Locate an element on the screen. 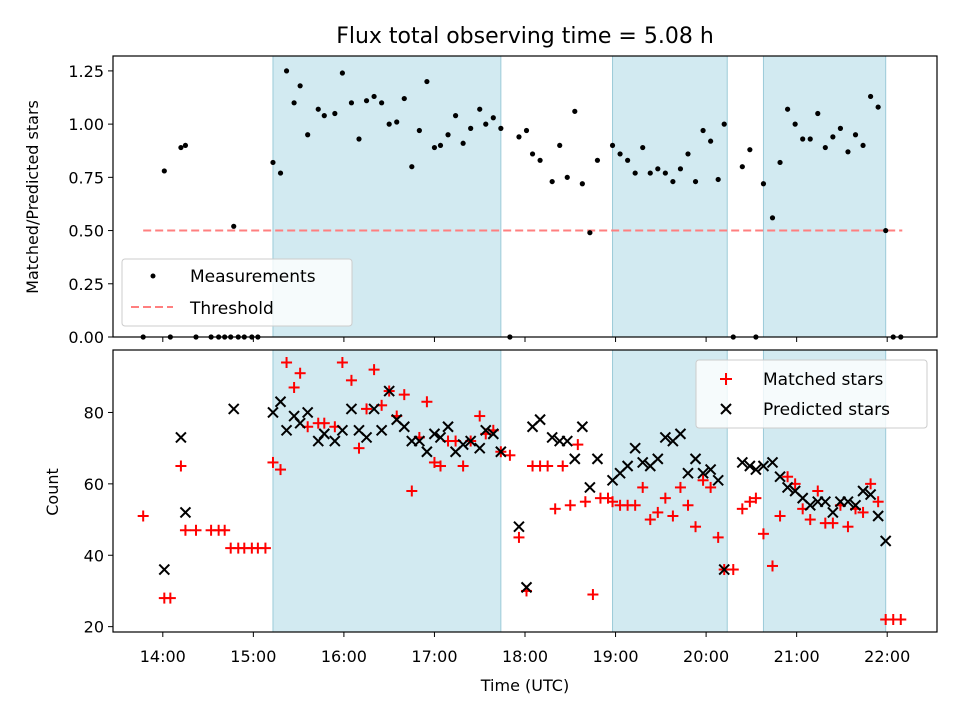  x-ticks is located at coordinates (525, 339).